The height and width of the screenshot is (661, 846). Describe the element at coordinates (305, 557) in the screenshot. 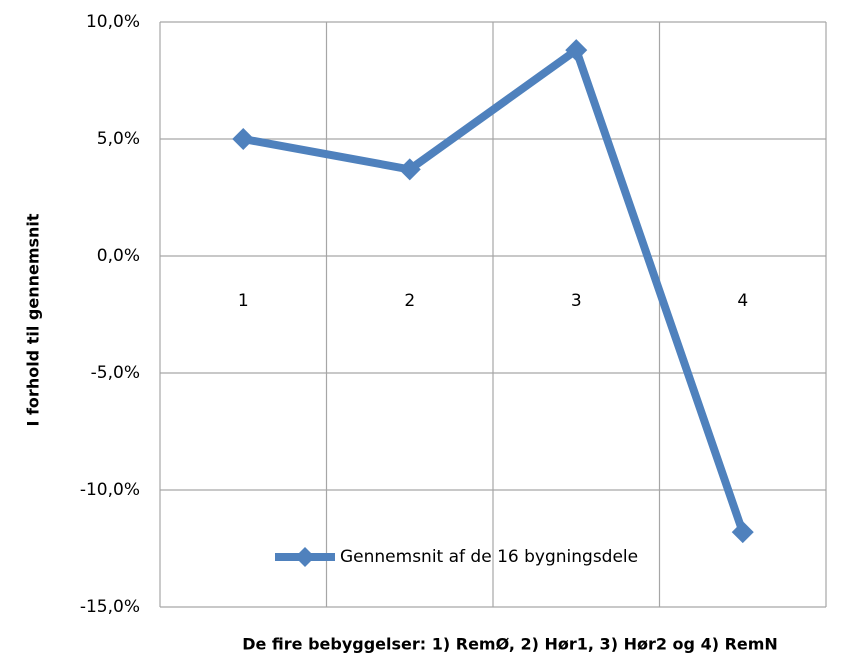

I see `legend-marker` at that location.